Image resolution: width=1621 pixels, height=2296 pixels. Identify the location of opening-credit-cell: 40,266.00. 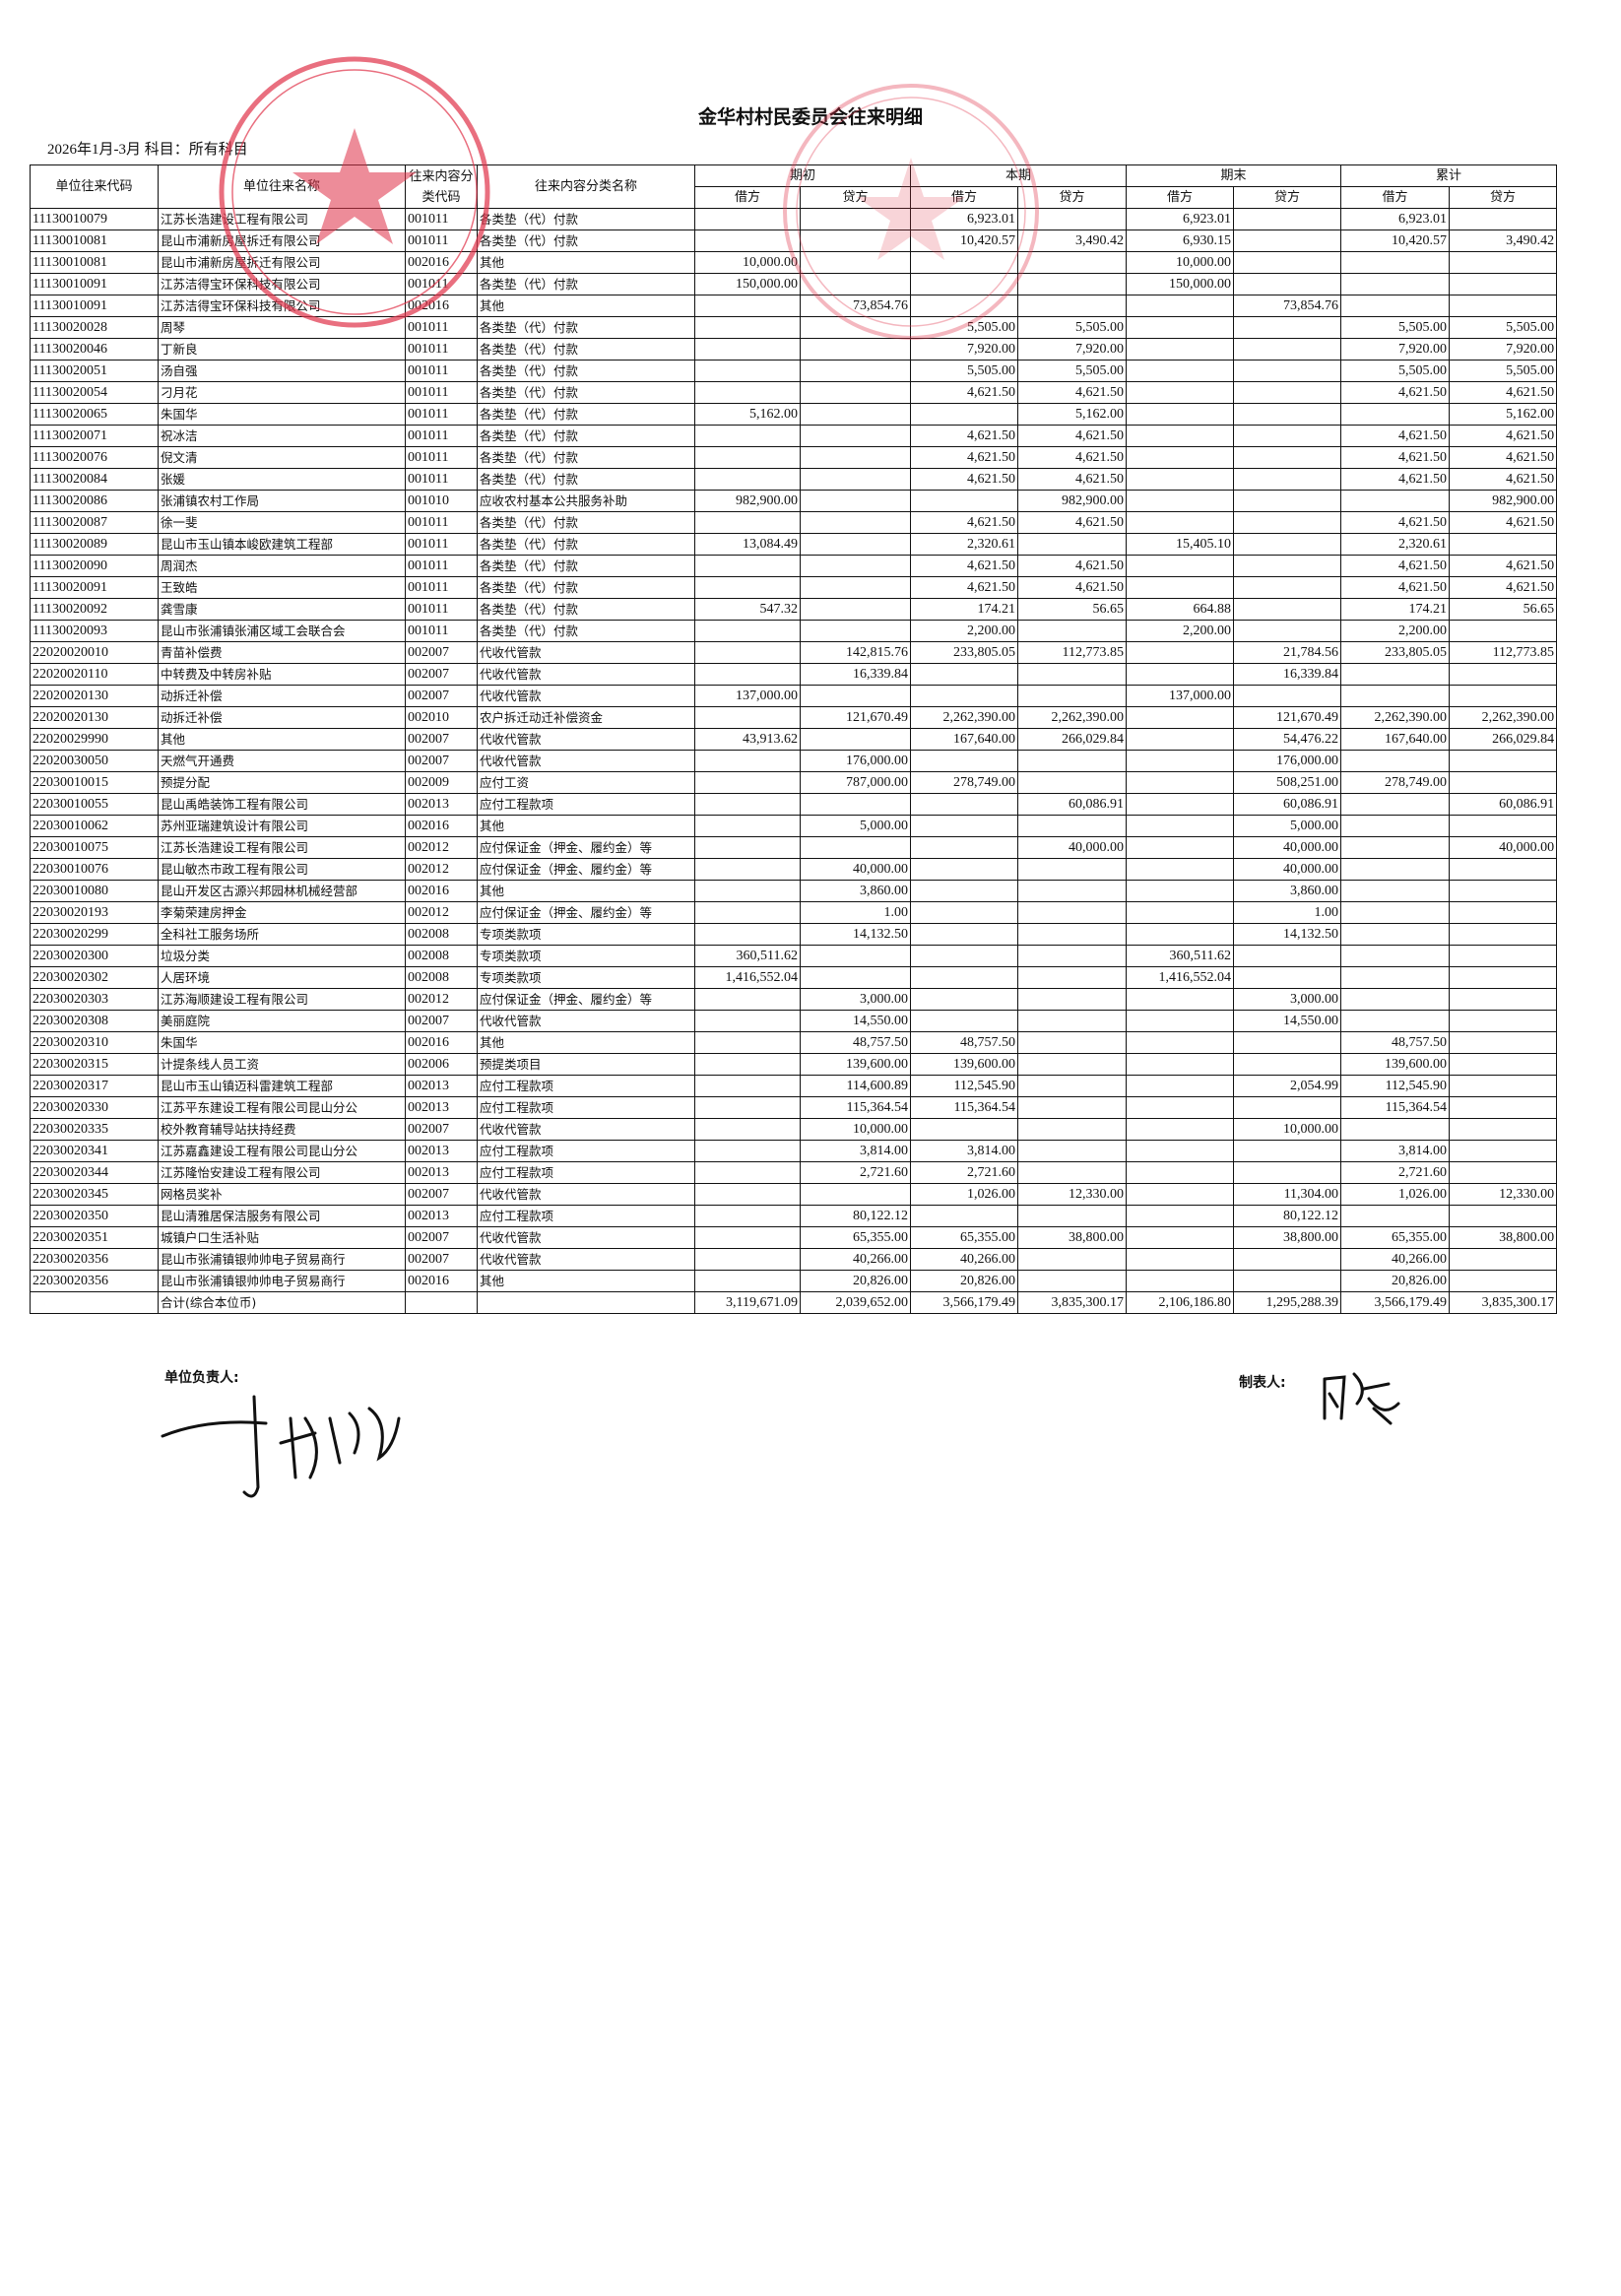
(856, 1259).